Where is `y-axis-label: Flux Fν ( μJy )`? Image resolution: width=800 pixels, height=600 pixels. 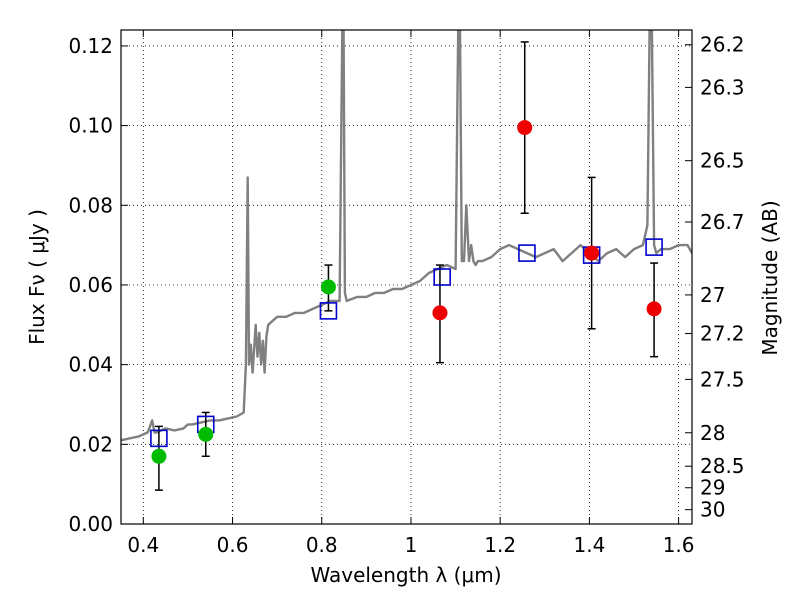 y-axis-label: Flux Fν ( μJy ) is located at coordinates (37, 277).